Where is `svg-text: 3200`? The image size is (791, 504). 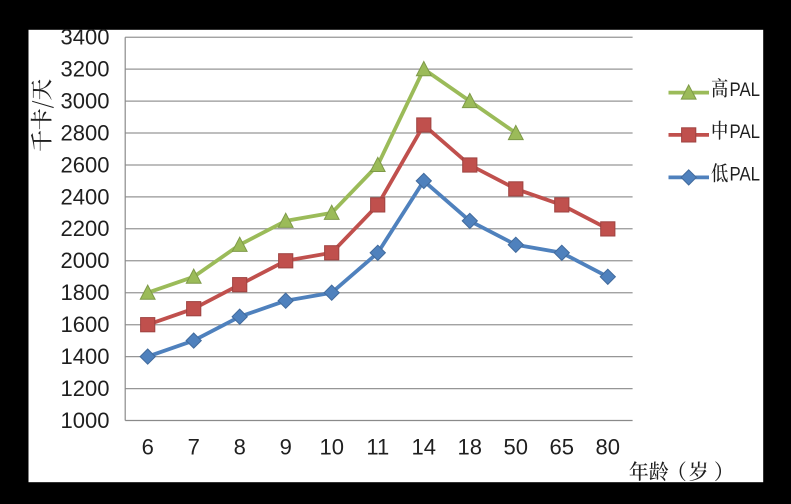 svg-text: 3200 is located at coordinates (85, 69).